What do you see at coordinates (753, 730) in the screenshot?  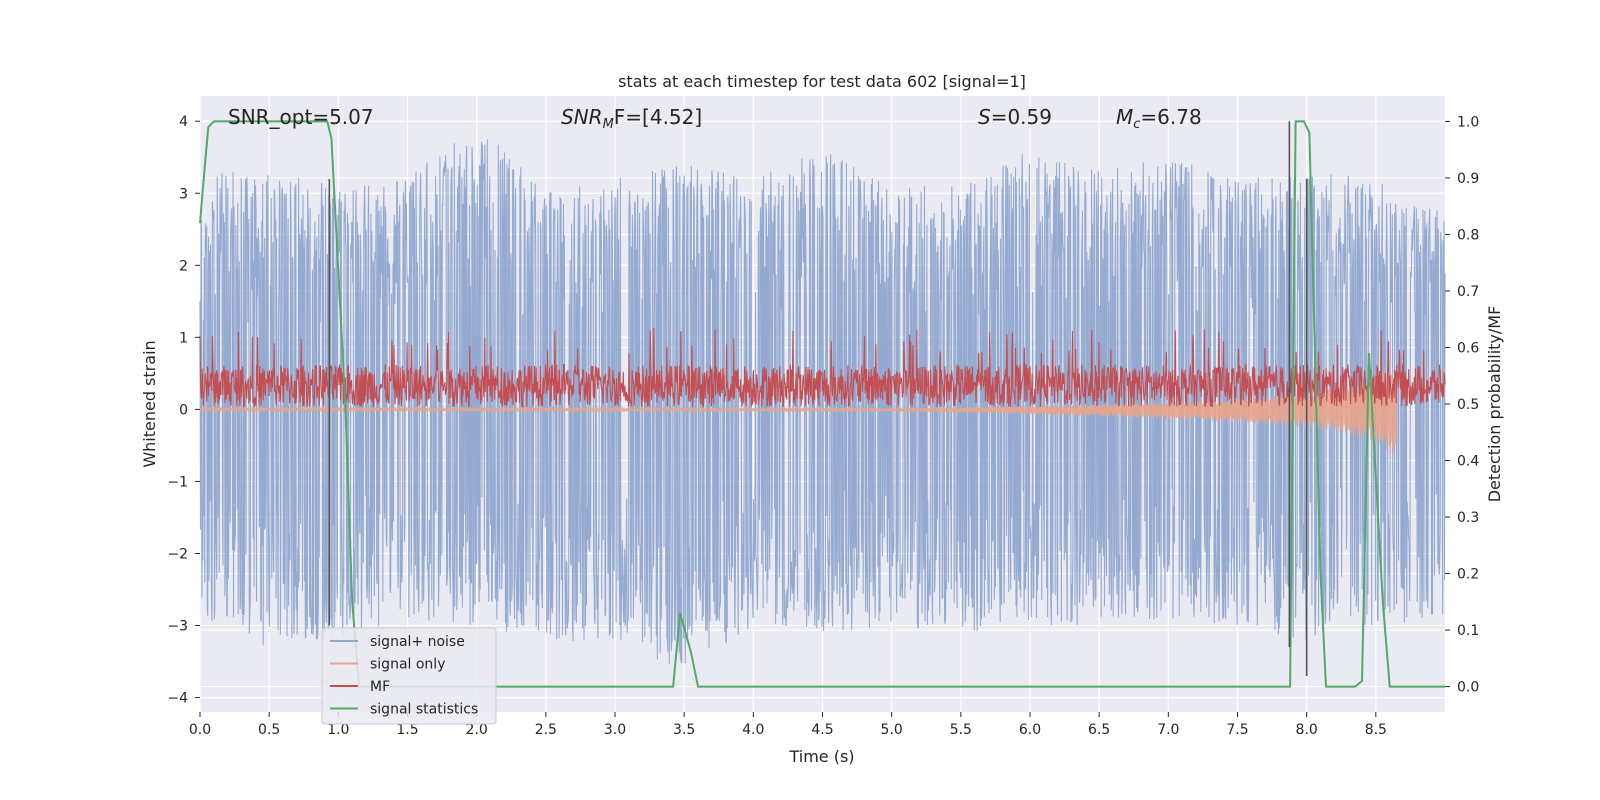 I see `x-tick-label: 4.0` at bounding box center [753, 730].